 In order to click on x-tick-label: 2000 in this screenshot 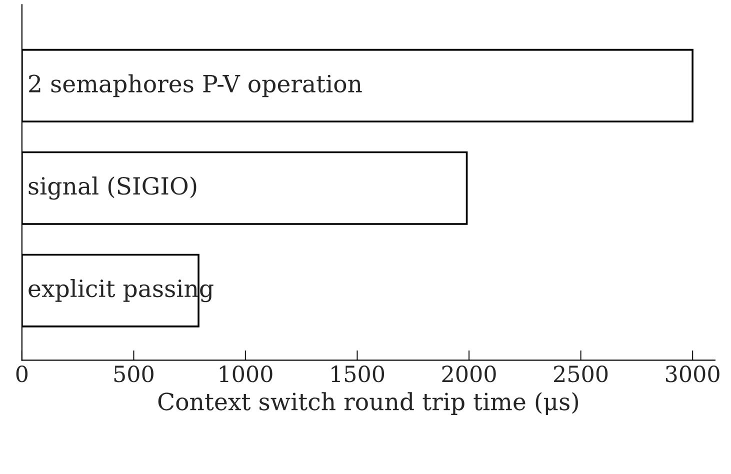, I will do `click(469, 373)`.